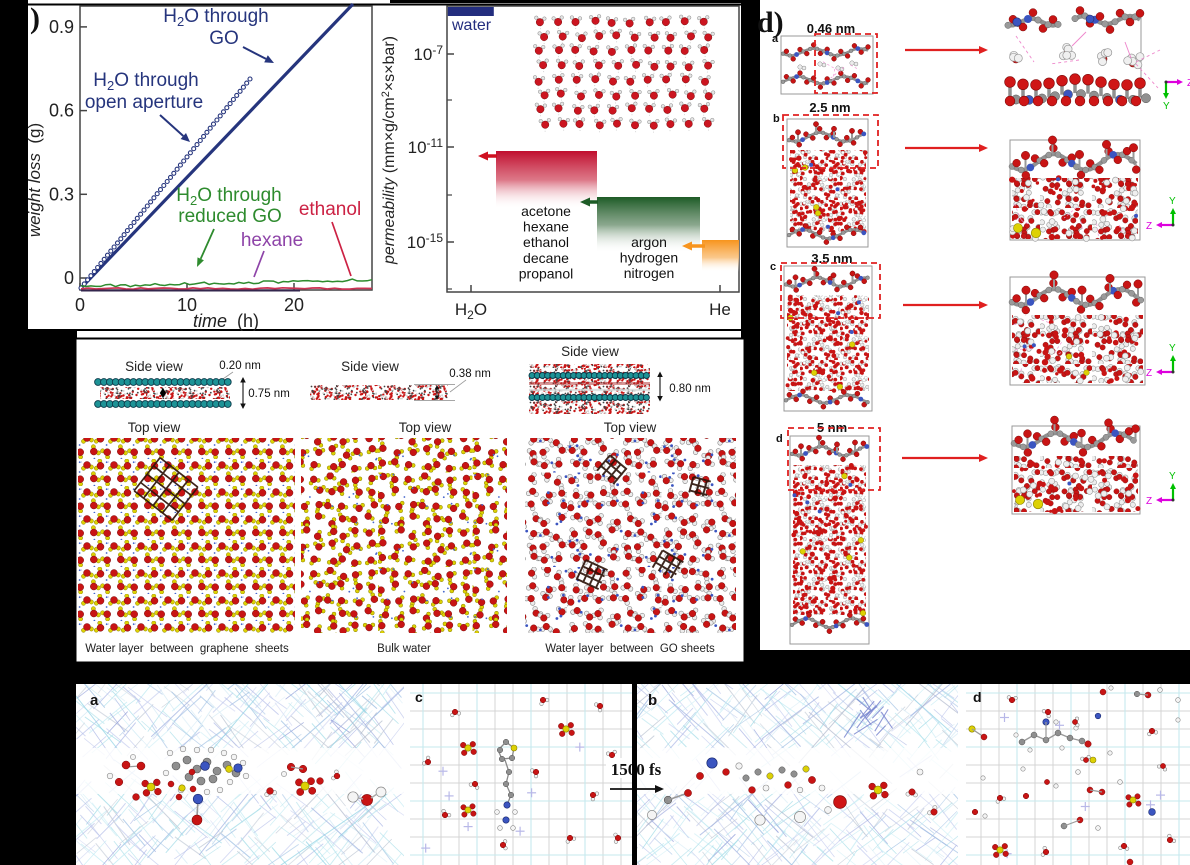 The image size is (1190, 865). Describe the element at coordinates (471, 311) in the screenshot. I see `svg-text: H2O` at that location.